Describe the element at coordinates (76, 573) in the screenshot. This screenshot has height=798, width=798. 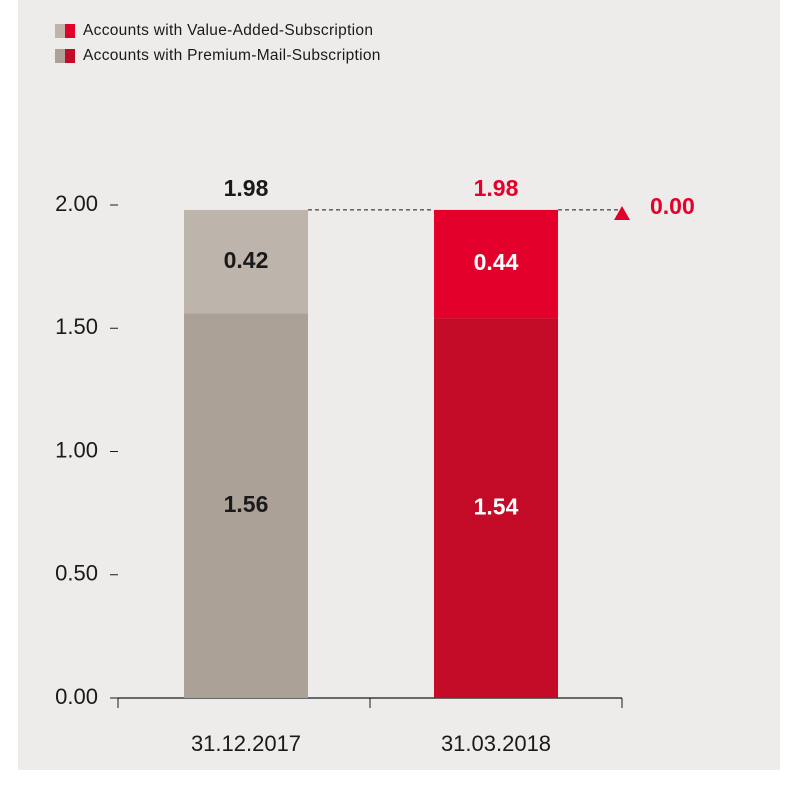
I see `y-tick-label: 0.50` at that location.